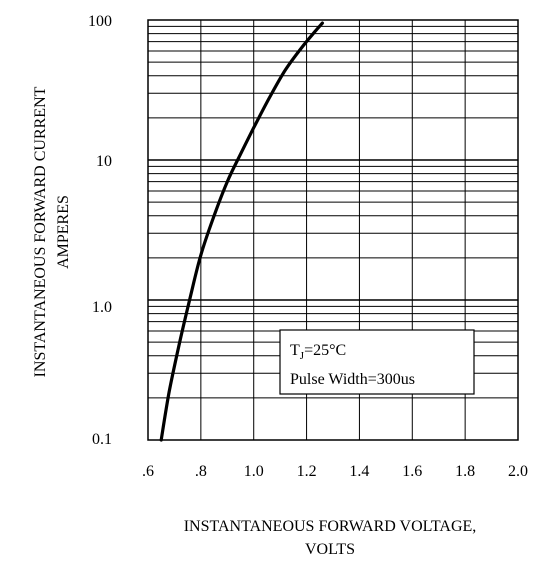  Describe the element at coordinates (148, 471) in the screenshot. I see `x-tick-label: .6` at that location.